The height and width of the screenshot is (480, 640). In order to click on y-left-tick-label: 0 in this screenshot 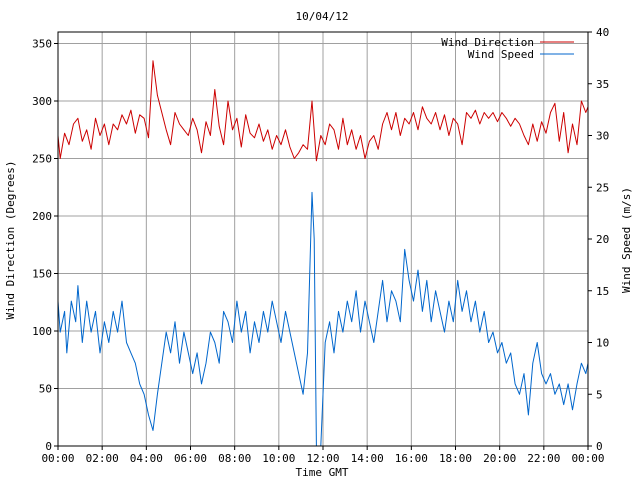, I will do `click(48, 446)`.